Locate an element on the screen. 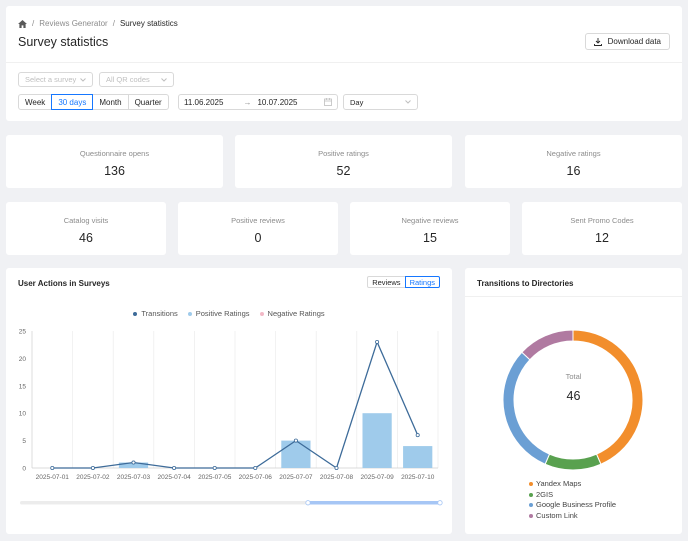  stat-value: 15 is located at coordinates (430, 238).